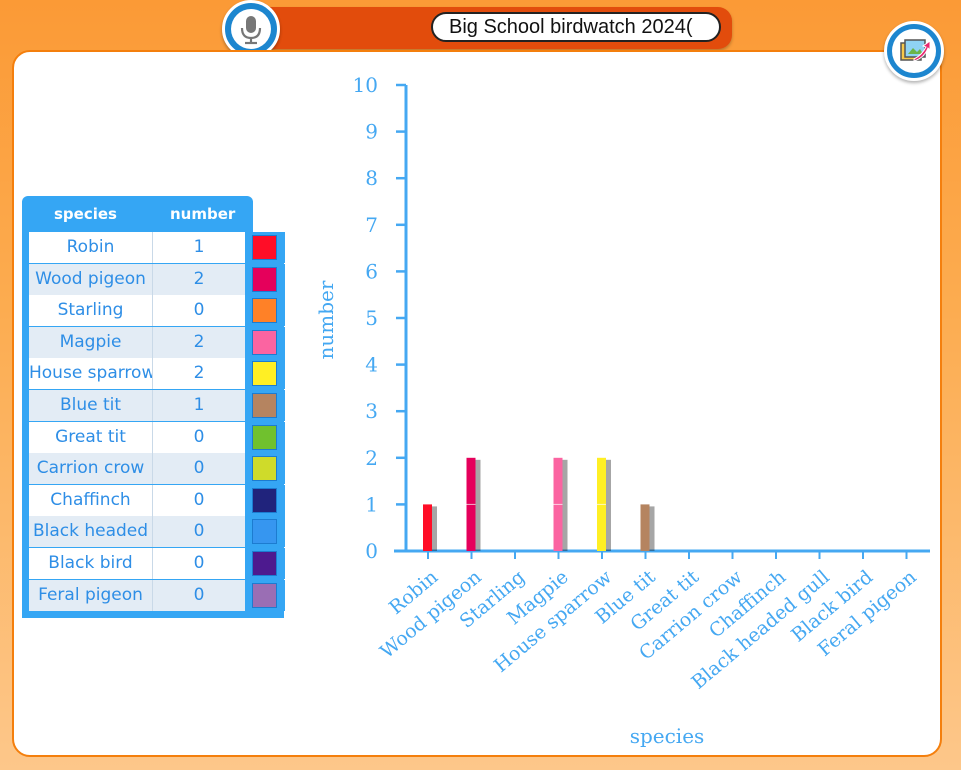  Describe the element at coordinates (91, 247) in the screenshot. I see `species-cell: Robin` at that location.